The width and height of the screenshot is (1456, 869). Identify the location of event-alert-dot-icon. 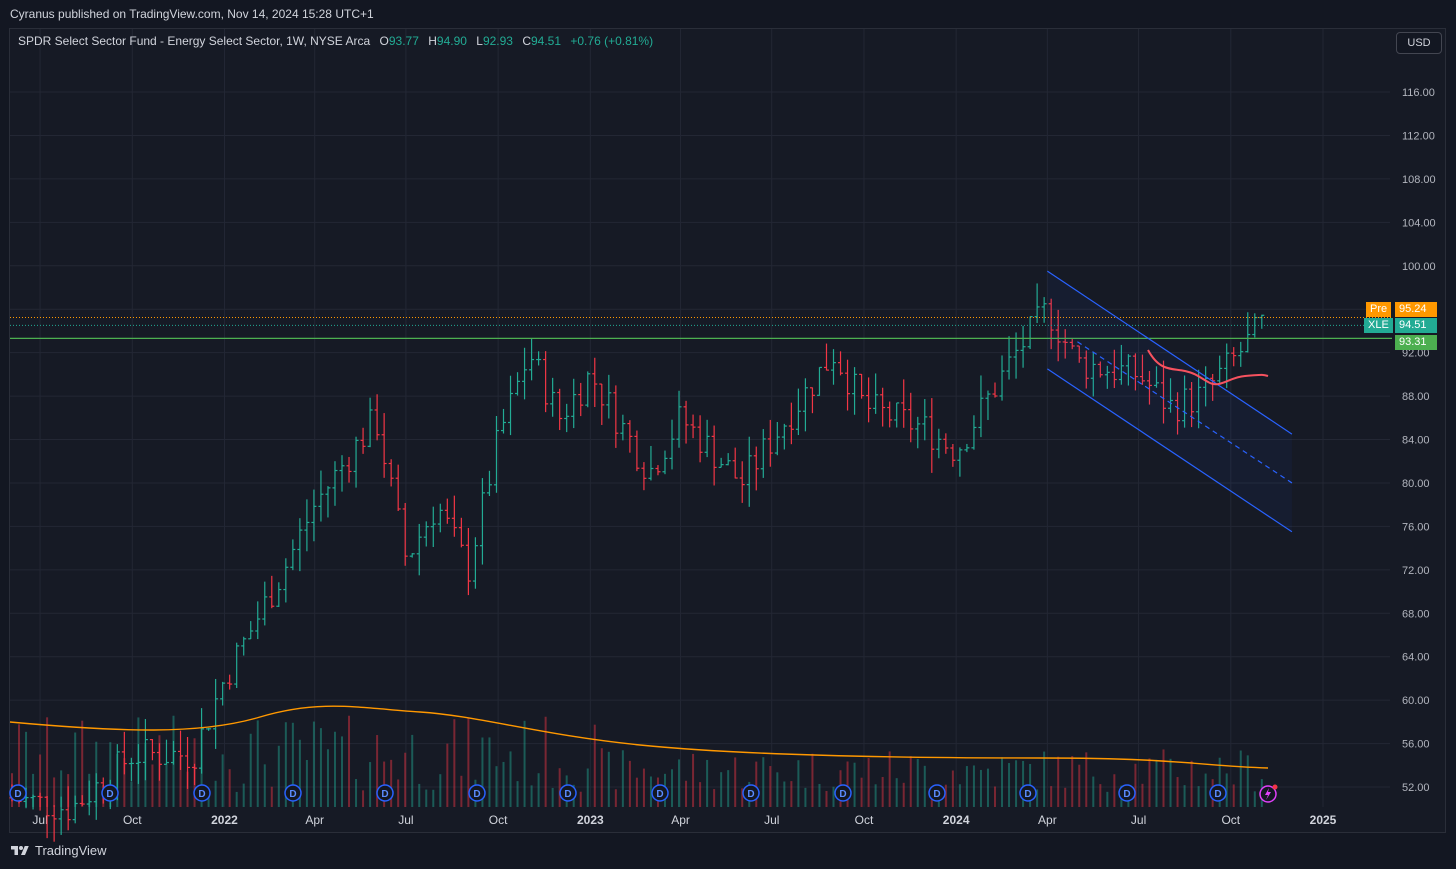
(1275, 787).